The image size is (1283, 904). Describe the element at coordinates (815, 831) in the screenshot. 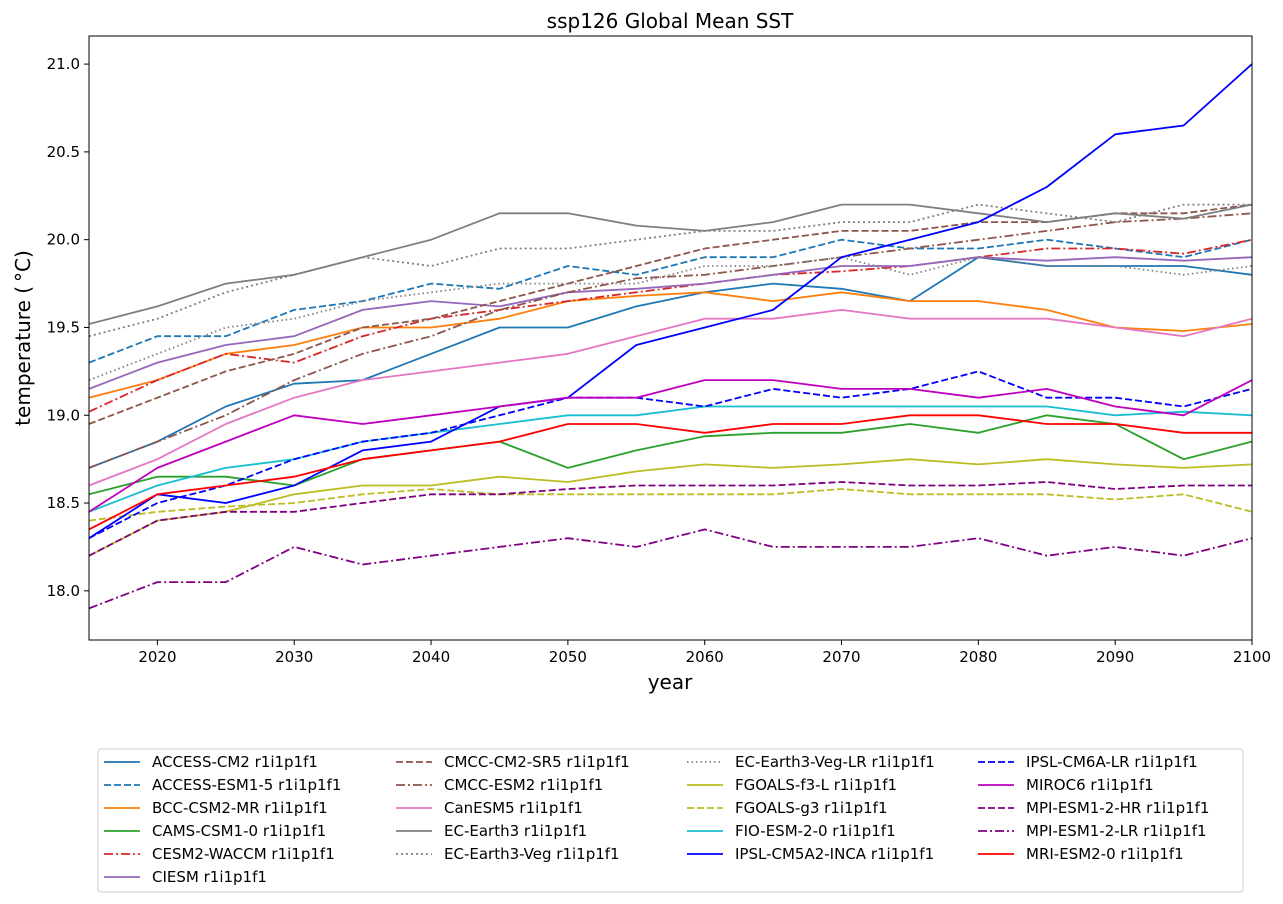

I see `legend-label: FIO-ESM-2-0 r1i1p1f1` at that location.